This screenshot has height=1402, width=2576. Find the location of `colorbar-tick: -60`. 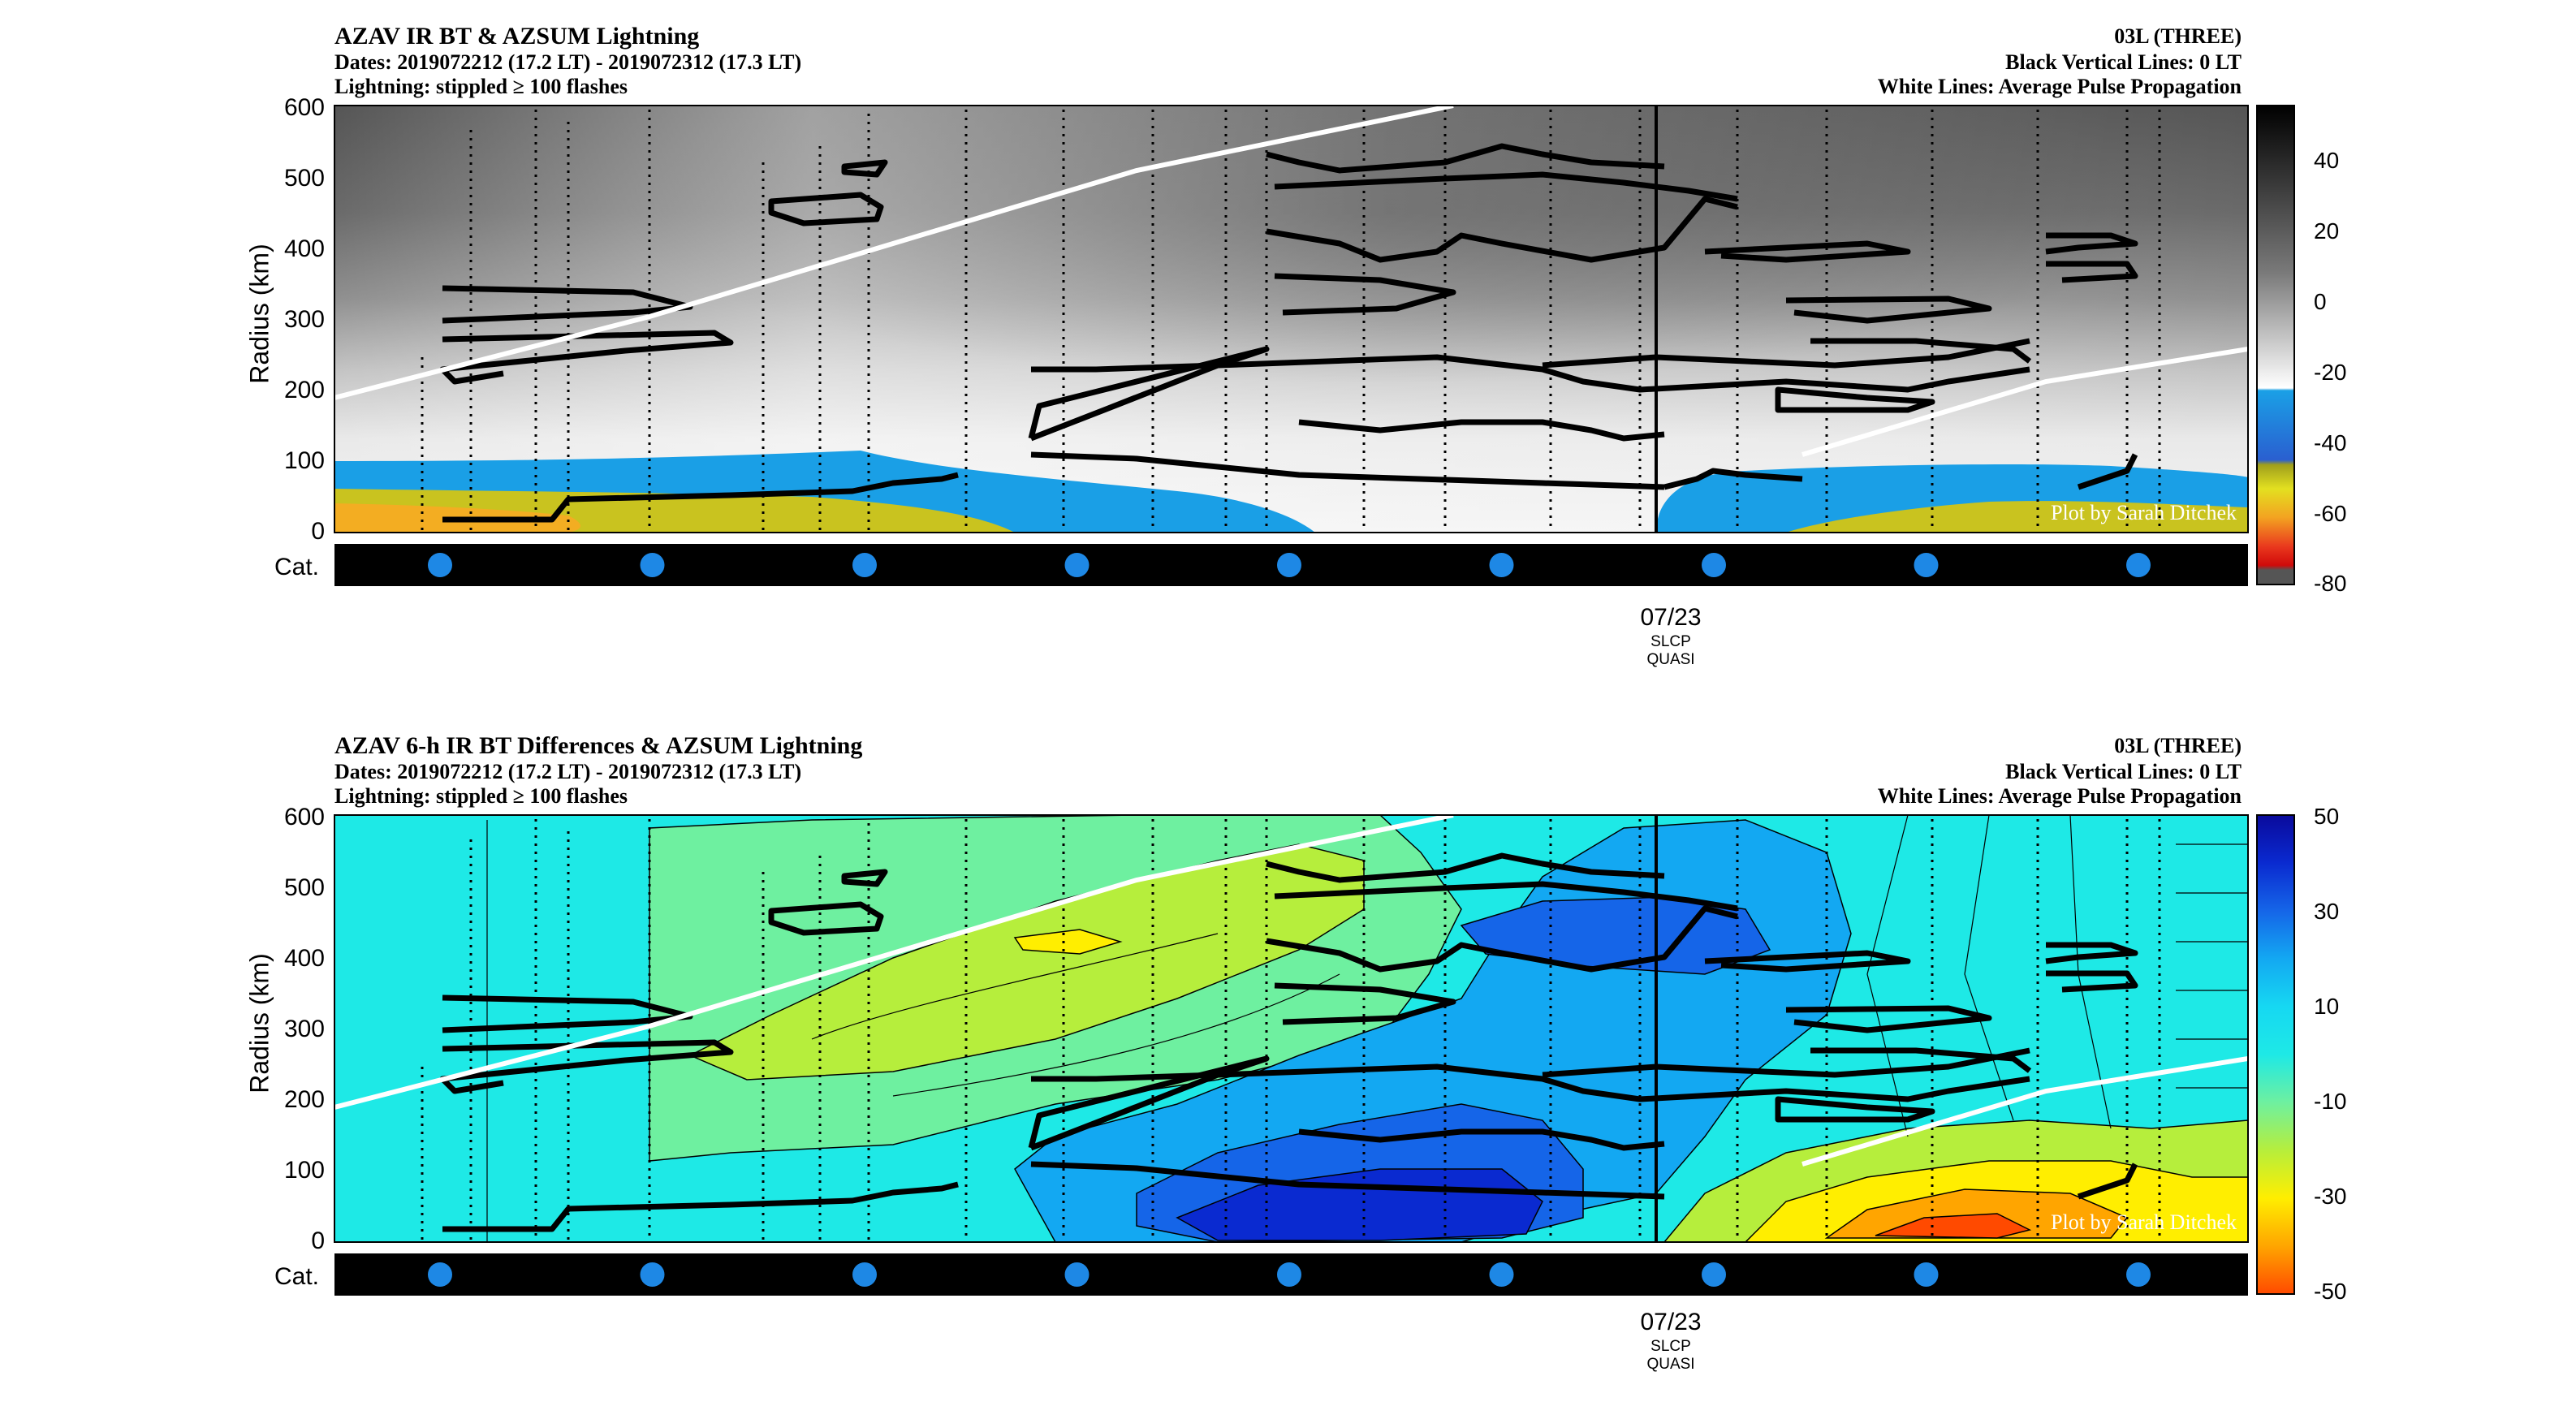

colorbar-tick: -60 is located at coordinates (2330, 513).